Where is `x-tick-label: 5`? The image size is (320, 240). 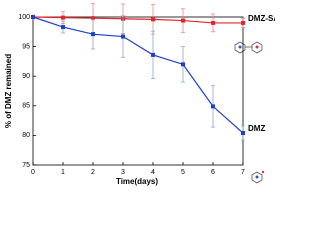
x-tick-label: 5 is located at coordinates (183, 172).